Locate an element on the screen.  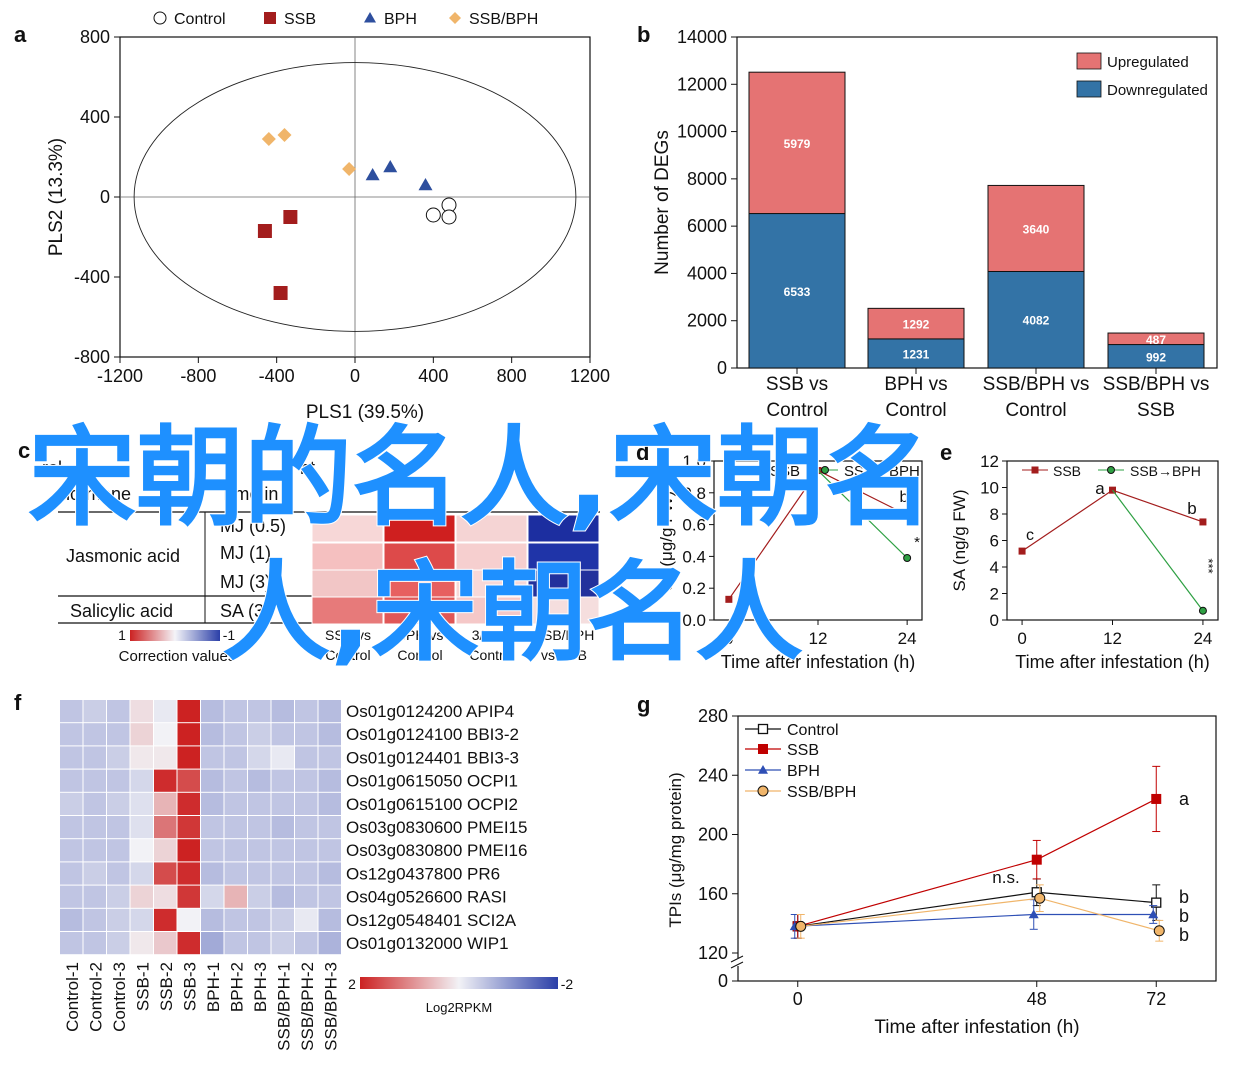
y-tick-label: 0.4 is located at coordinates (694, 556).